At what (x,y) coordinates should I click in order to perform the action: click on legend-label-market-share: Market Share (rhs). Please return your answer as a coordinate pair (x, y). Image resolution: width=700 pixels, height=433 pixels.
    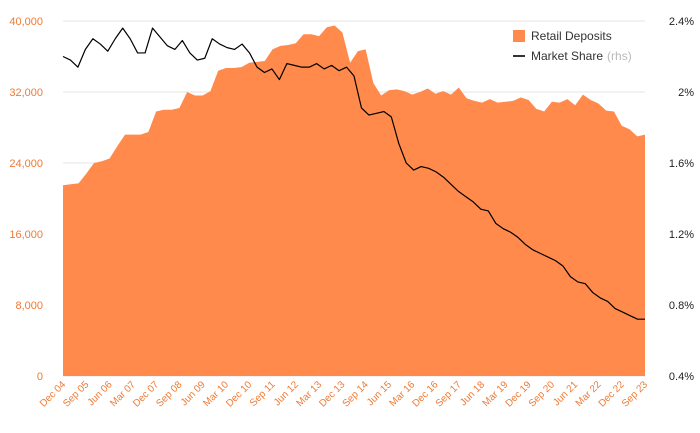
    Looking at the image, I should click on (581, 56).